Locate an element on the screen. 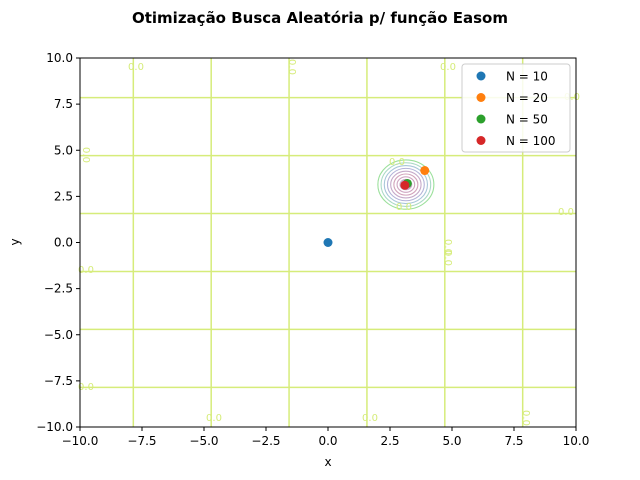 The width and height of the screenshot is (640, 480). y-ticks: −10.0 −7.5 −5.0 −2.5 0.0 2.5 5.0 7.5 10.0 is located at coordinates (58, 242).